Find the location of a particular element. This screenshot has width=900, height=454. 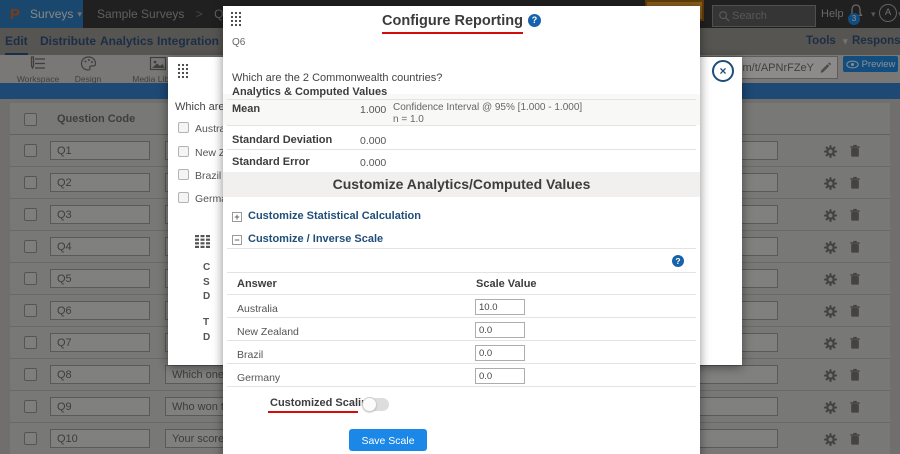

tab-edit: Edit is located at coordinates (16, 41).